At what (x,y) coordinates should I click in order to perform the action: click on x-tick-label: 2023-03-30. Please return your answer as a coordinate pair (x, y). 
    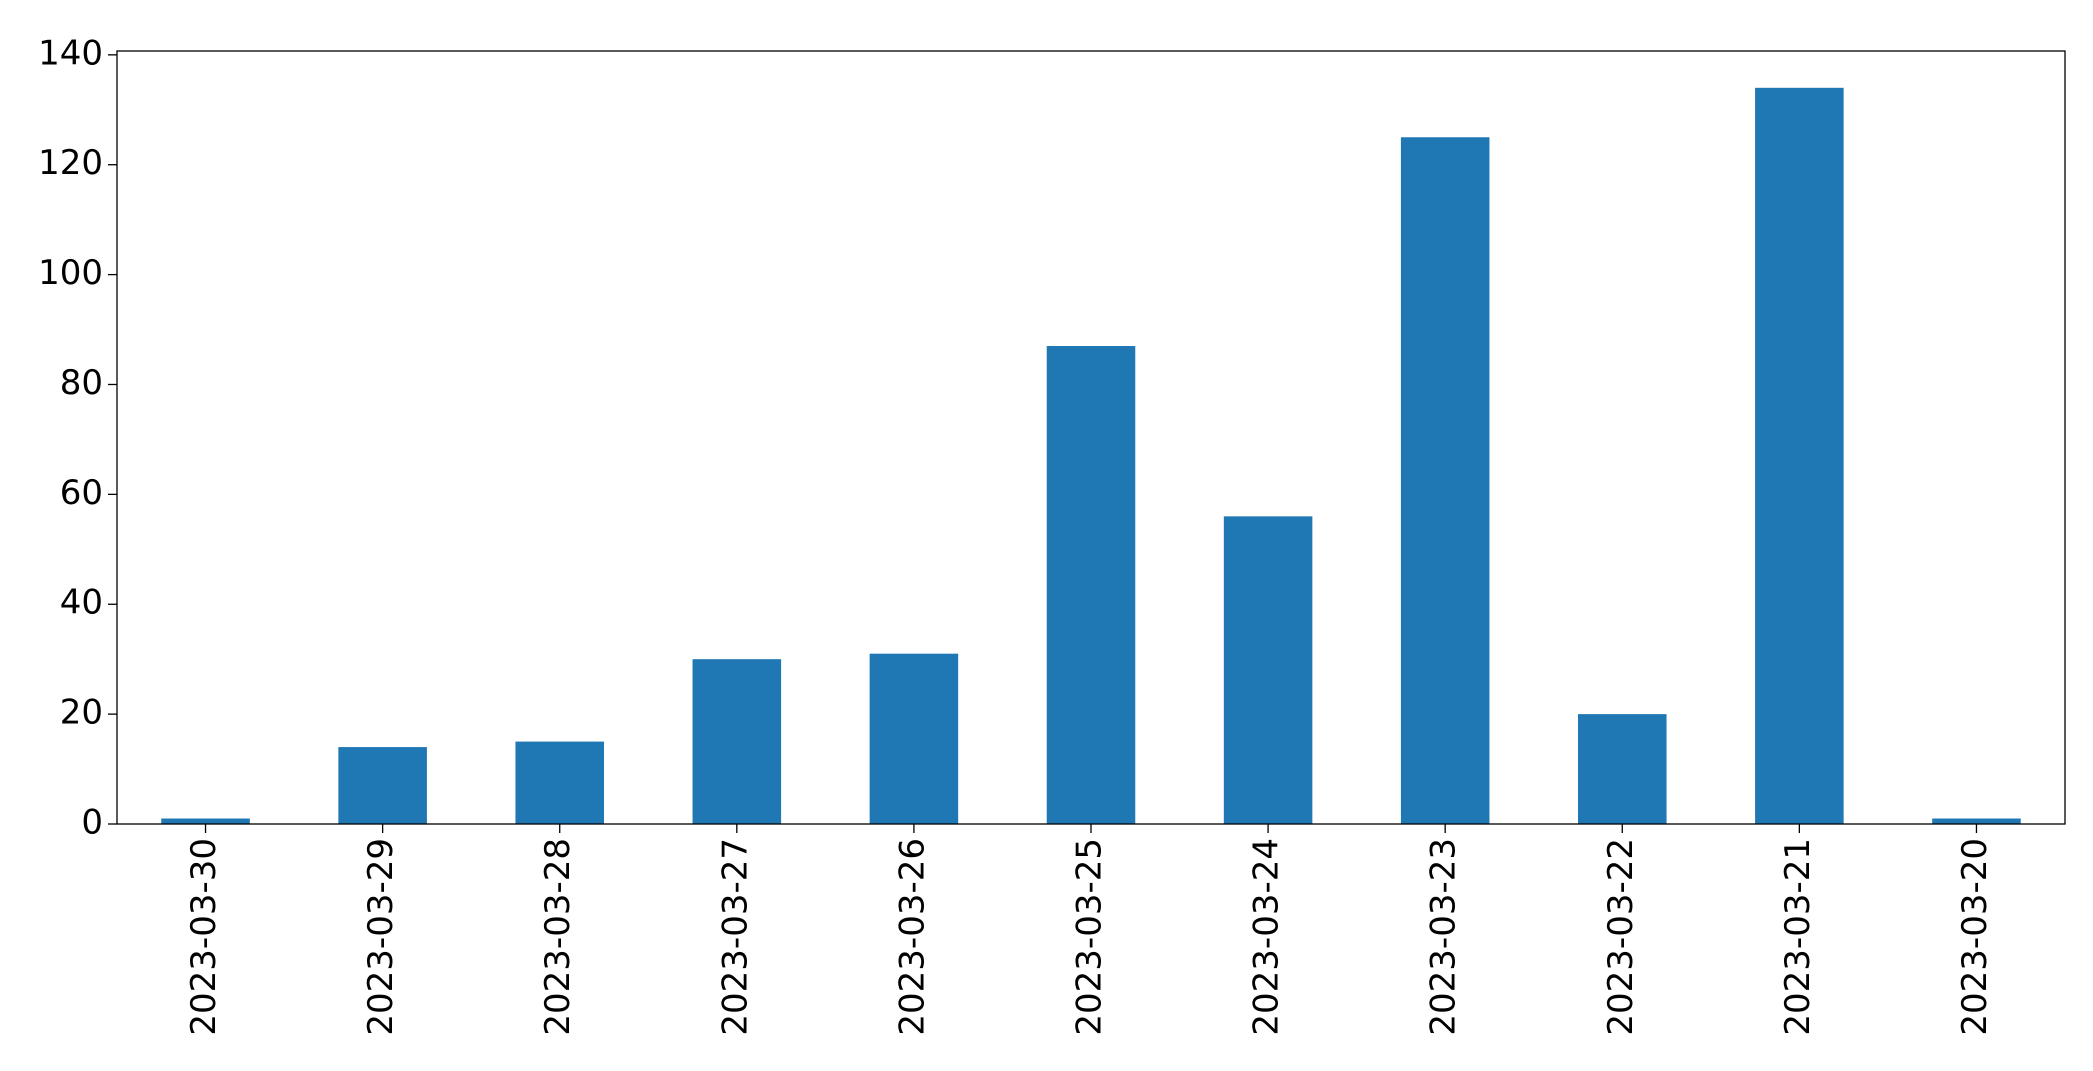
    Looking at the image, I should click on (204, 937).